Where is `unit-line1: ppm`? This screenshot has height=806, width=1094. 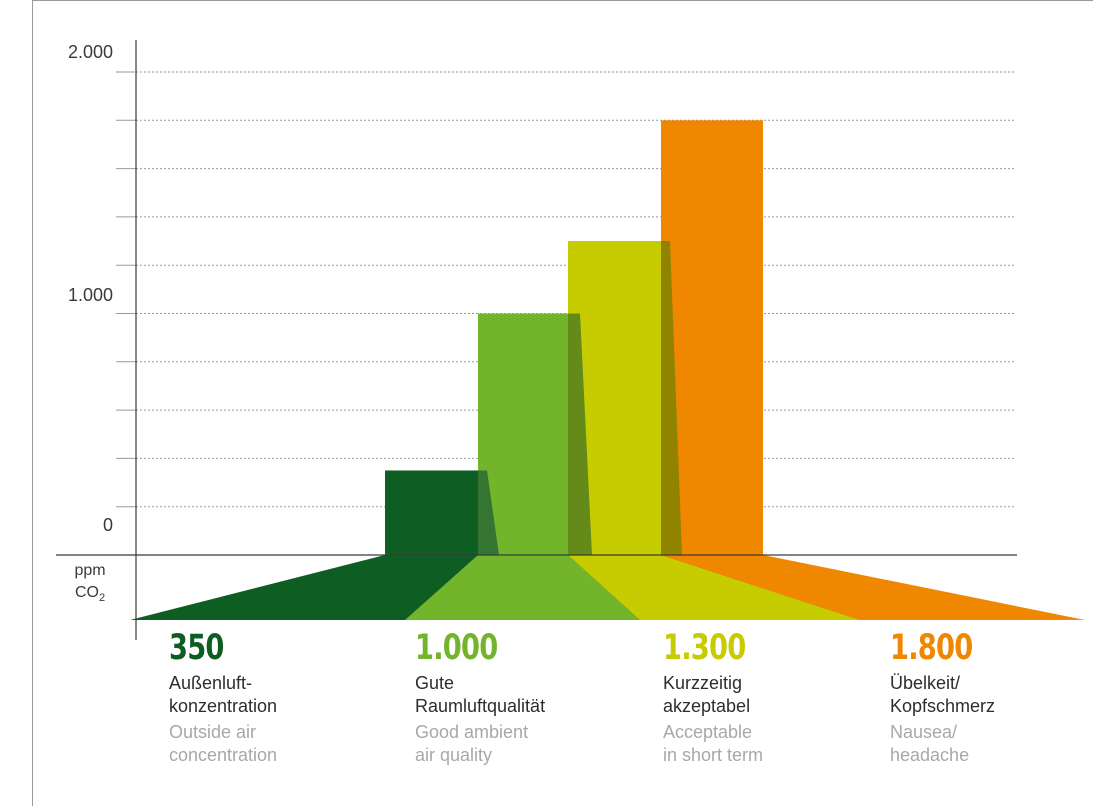 unit-line1: ppm is located at coordinates (90, 570).